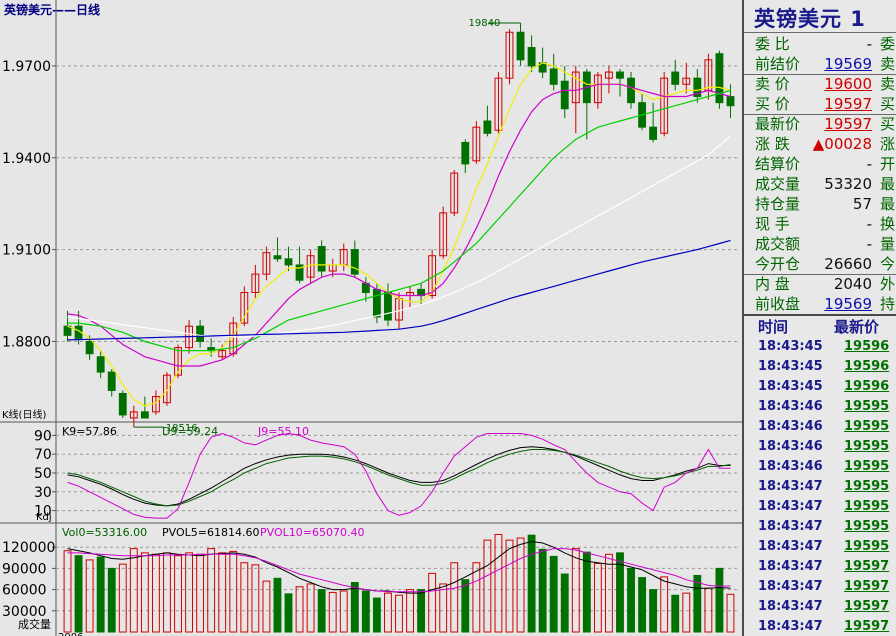  Describe the element at coordinates (820, 407) in the screenshot. I see `tick-row: 18:43:46 19595` at that location.